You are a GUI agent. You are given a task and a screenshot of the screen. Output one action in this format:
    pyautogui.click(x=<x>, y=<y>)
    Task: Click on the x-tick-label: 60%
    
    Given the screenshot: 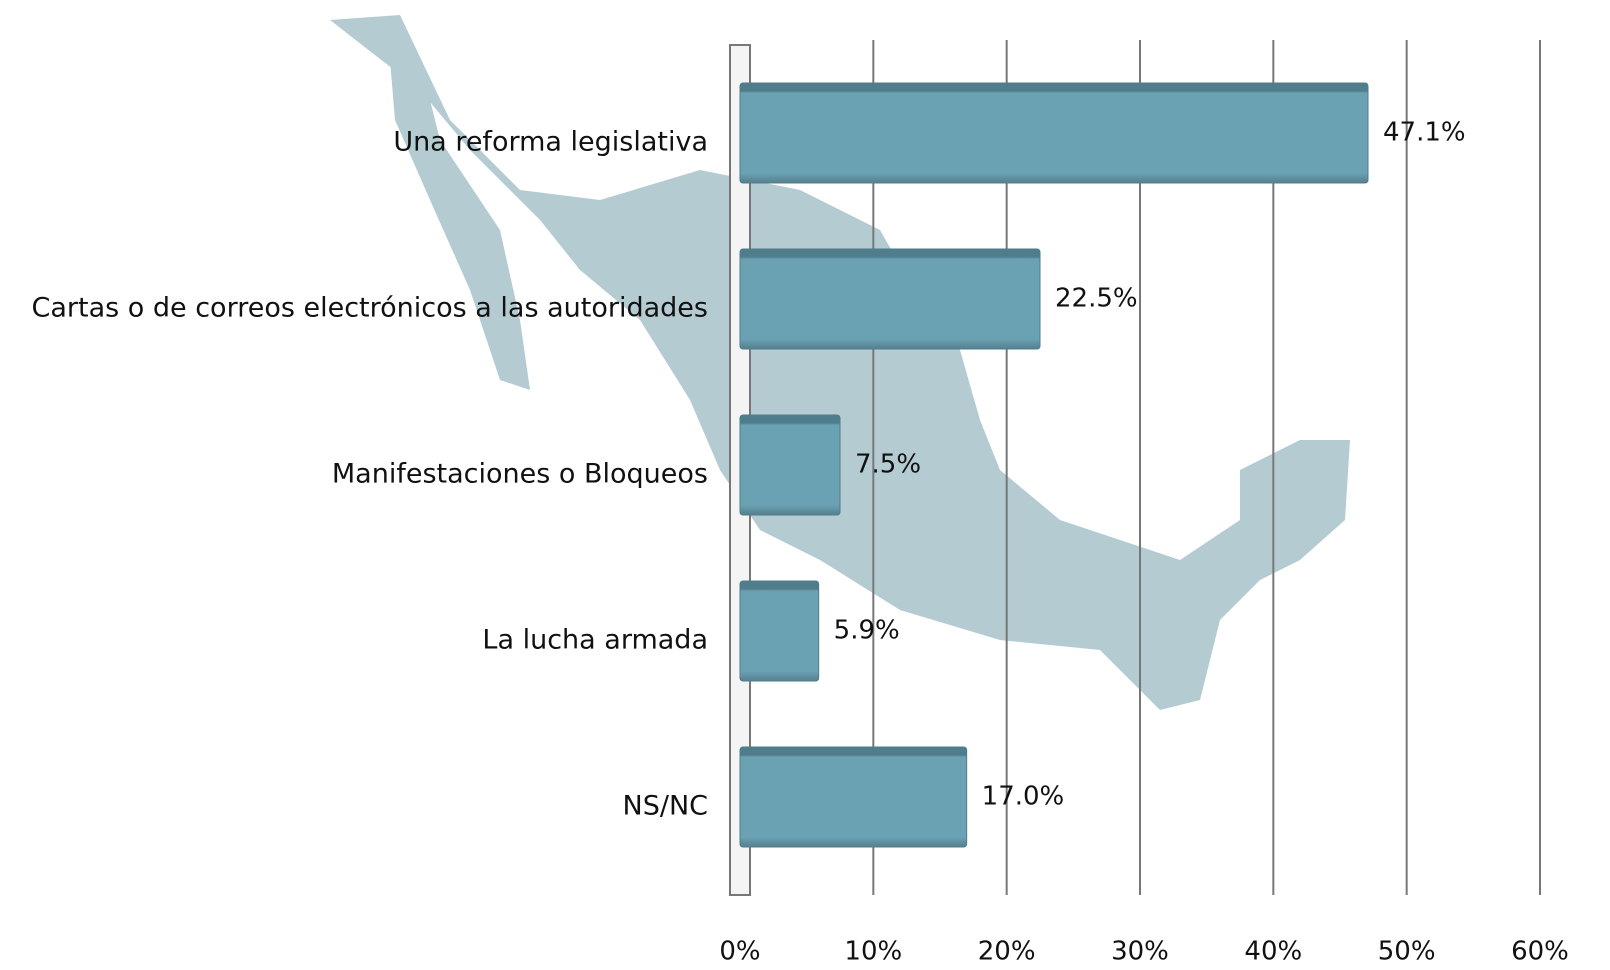 What is the action you would take?
    pyautogui.click(x=1540, y=952)
    